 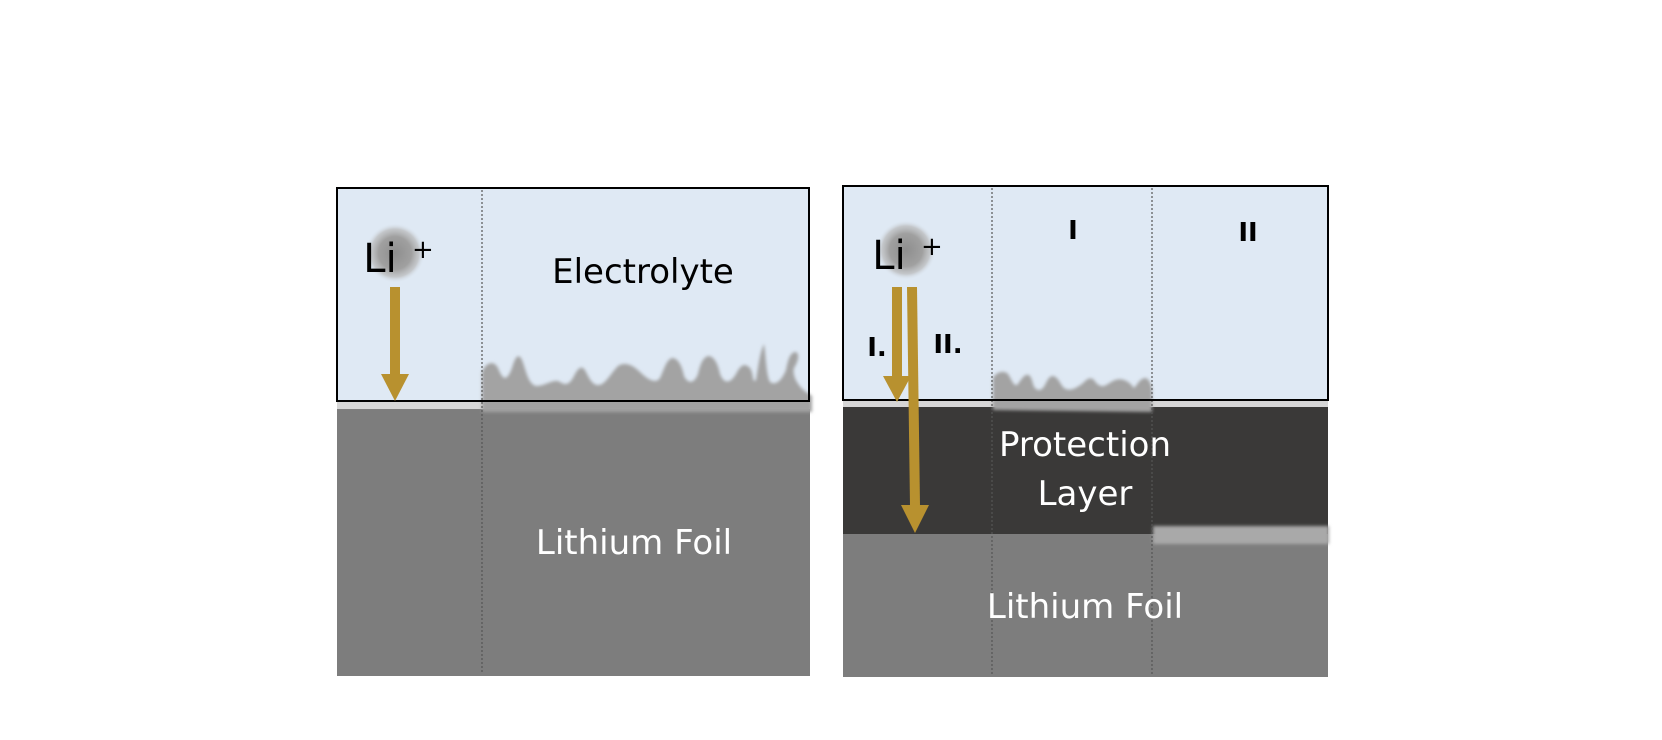 What do you see at coordinates (647, 378) in the screenshot?
I see `left-dendrite-growth` at bounding box center [647, 378].